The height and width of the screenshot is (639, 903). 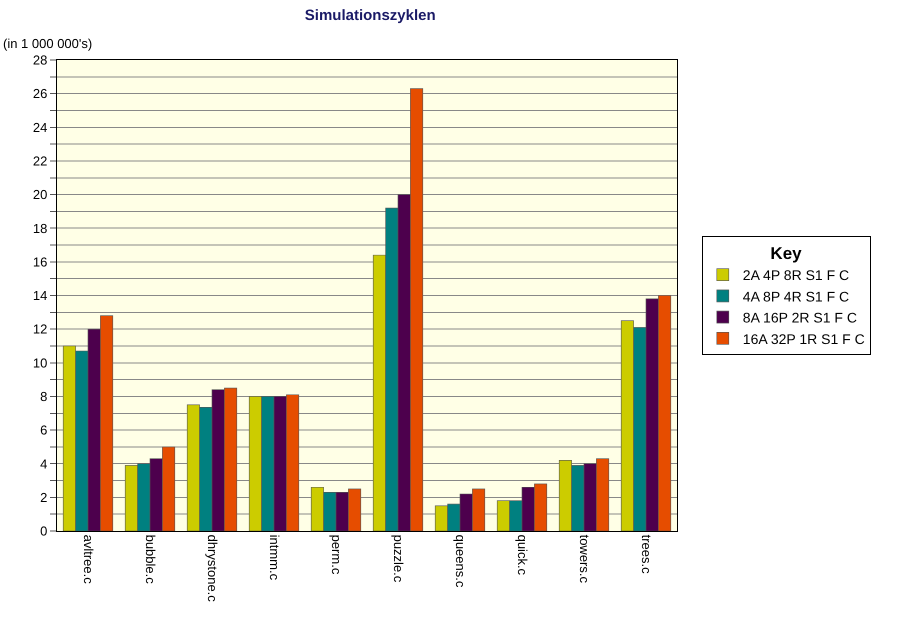 What do you see at coordinates (522, 555) in the screenshot?
I see `x-tick-label: quick.c` at bounding box center [522, 555].